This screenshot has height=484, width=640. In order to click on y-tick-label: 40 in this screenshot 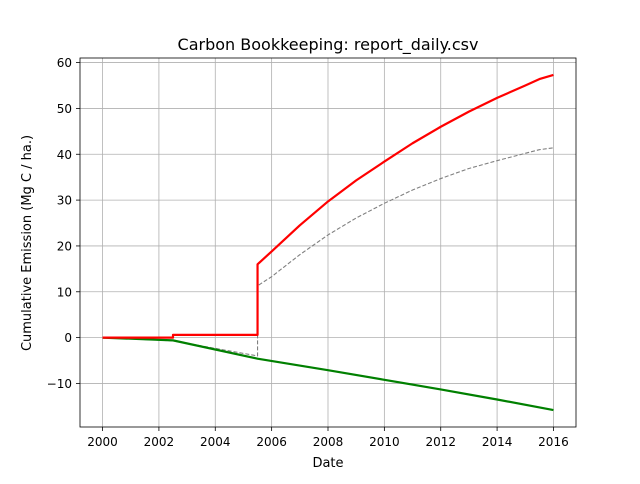, I will do `click(64, 155)`.